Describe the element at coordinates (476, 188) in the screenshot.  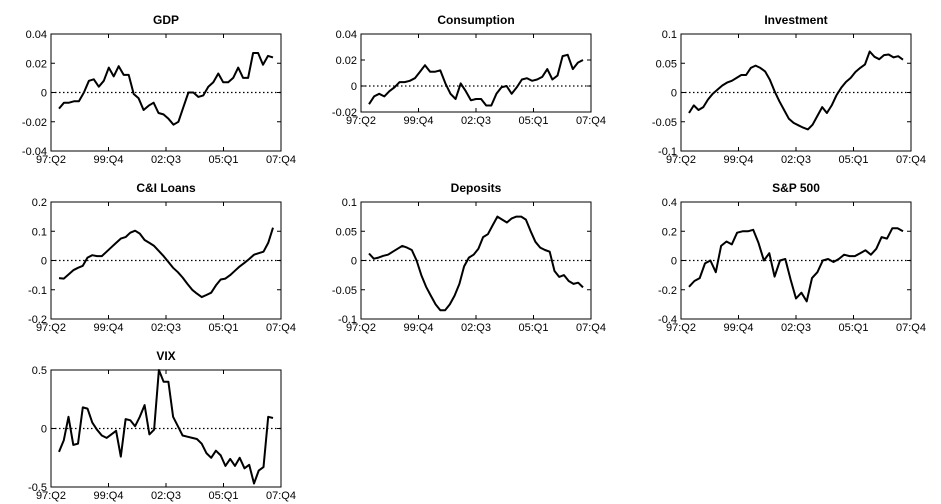
I see `panel-title-deposits: Deposits` at that location.